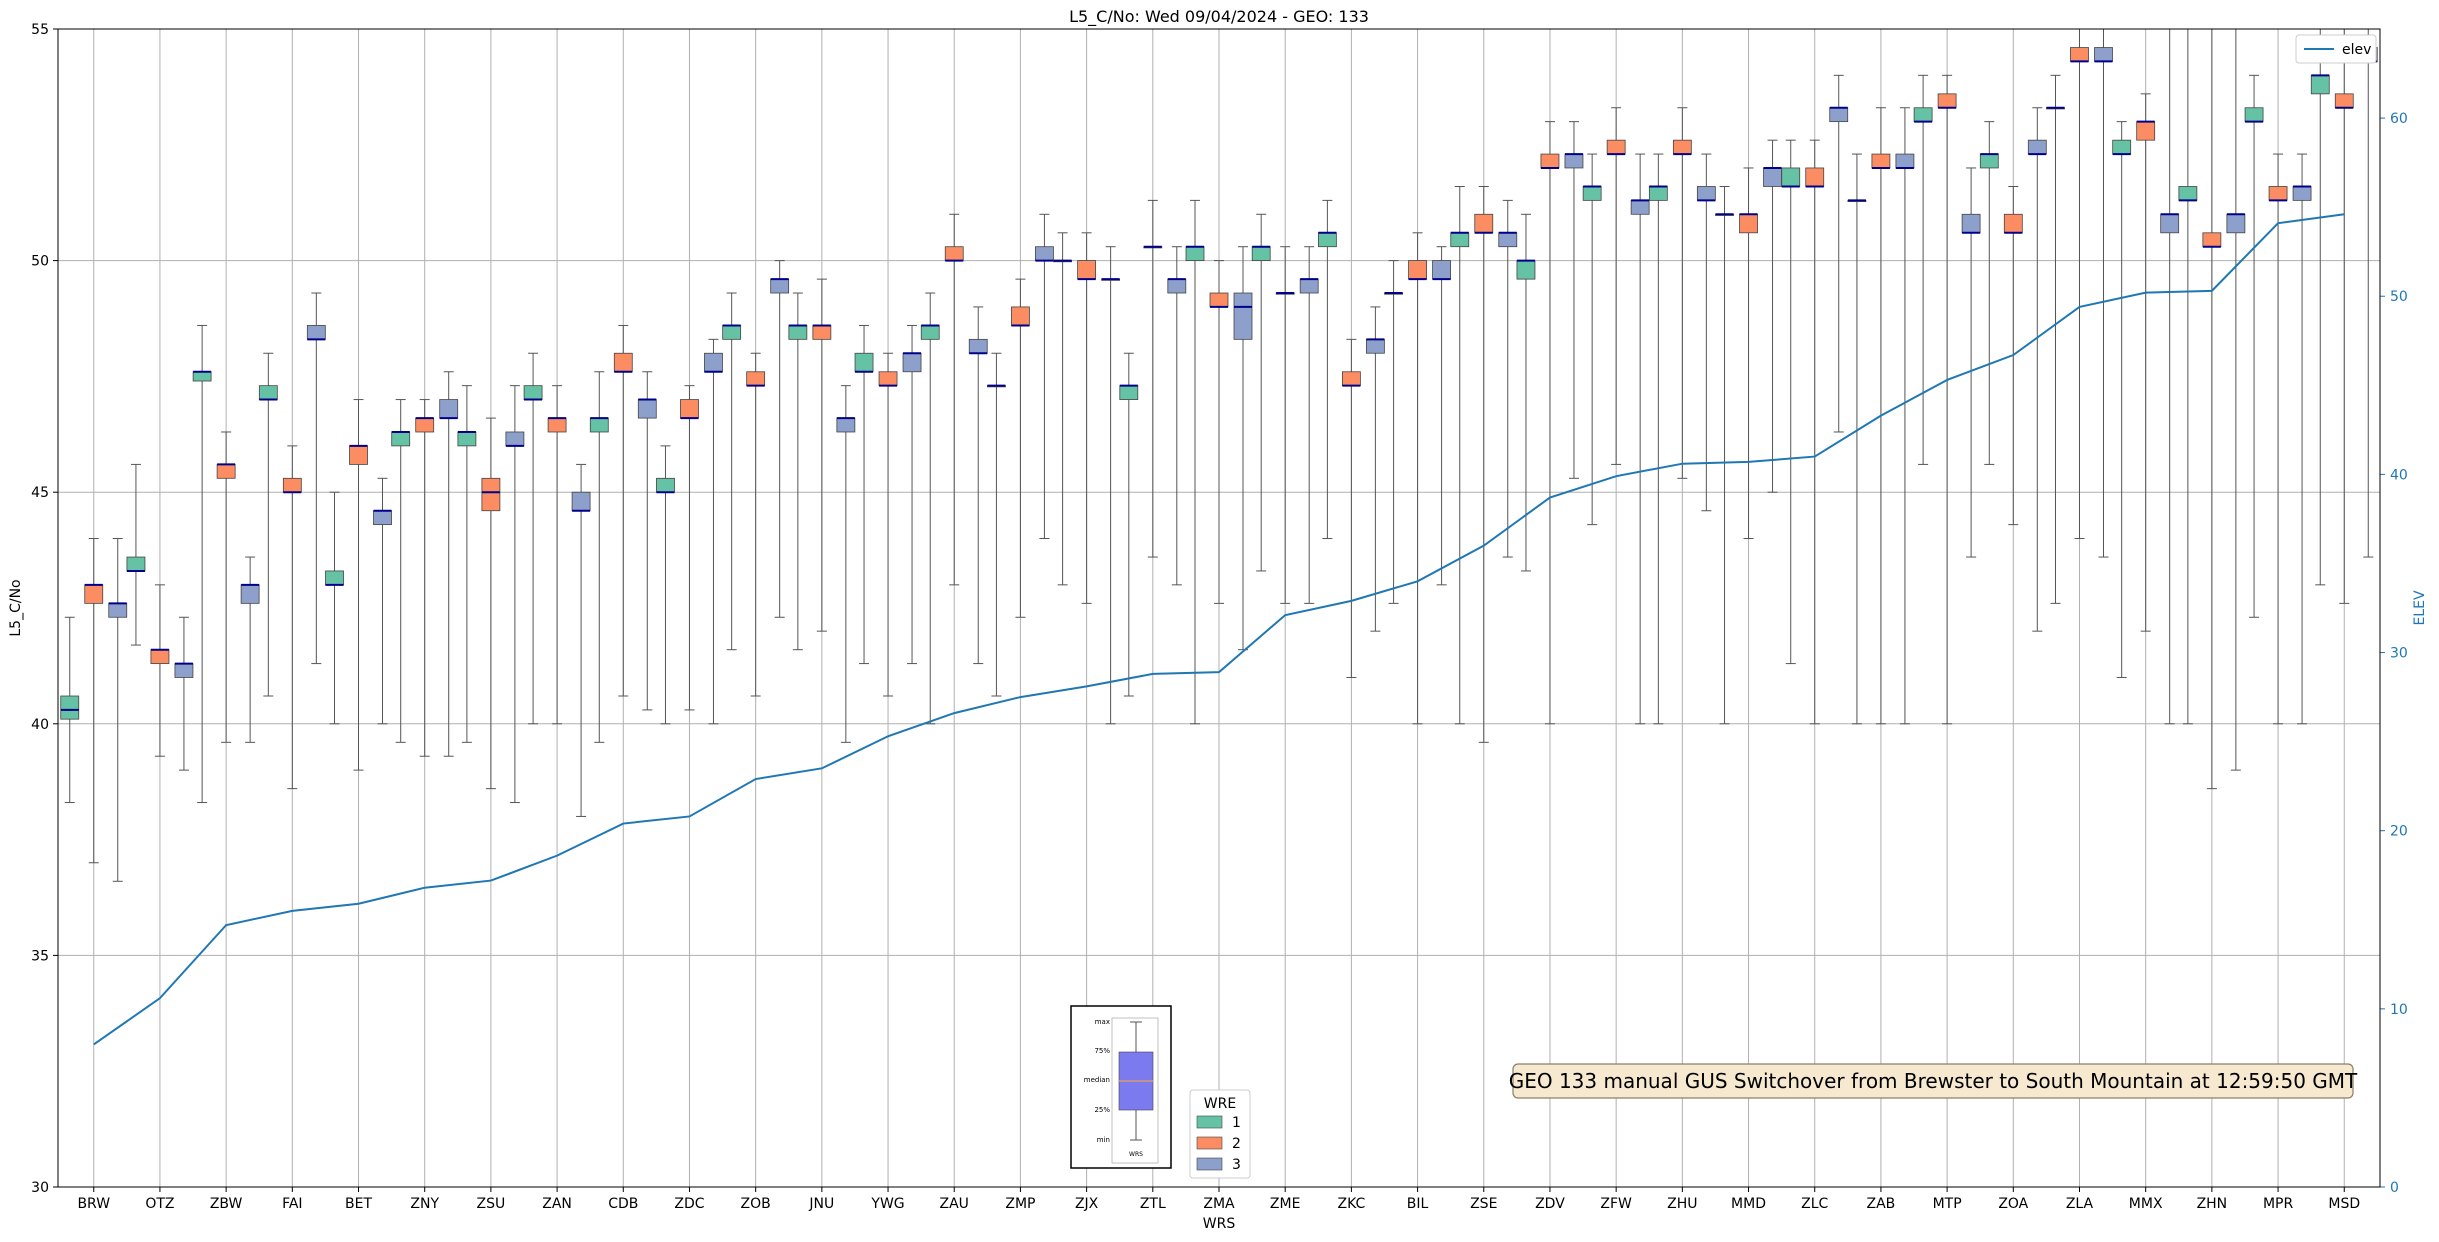 This screenshot has width=2439, height=1242. What do you see at coordinates (2420, 607) in the screenshot?
I see `y2-axis-label: ELEV` at bounding box center [2420, 607].